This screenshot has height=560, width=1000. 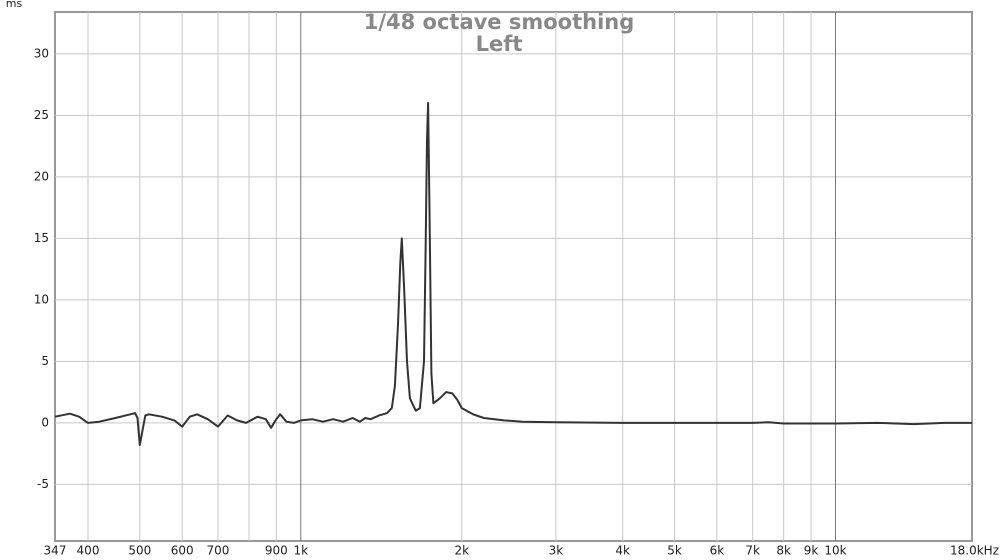 What do you see at coordinates (88, 551) in the screenshot?
I see `x-tick-label: 400` at bounding box center [88, 551].